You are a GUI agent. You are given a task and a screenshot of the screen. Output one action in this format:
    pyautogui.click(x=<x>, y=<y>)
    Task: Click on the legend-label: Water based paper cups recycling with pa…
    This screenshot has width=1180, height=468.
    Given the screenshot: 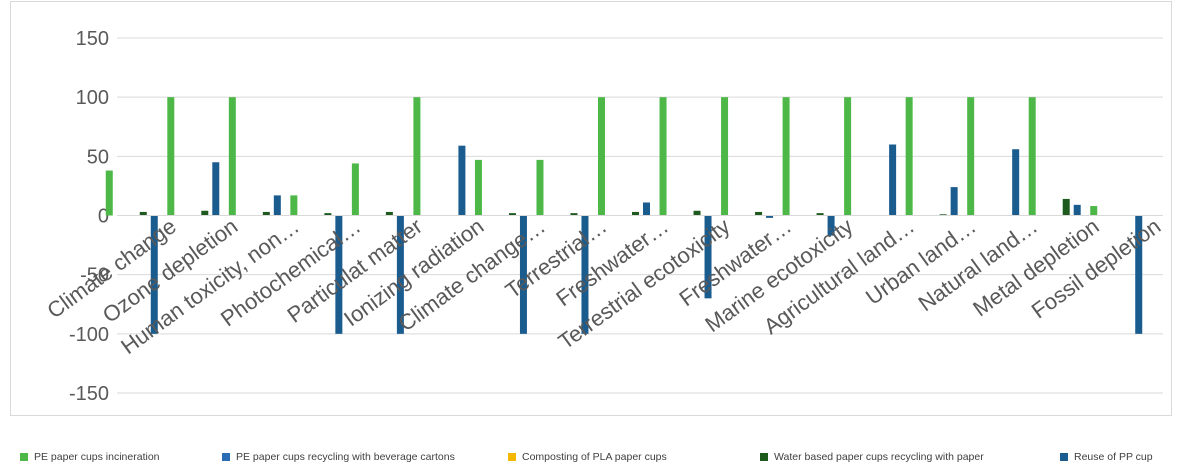 What is the action you would take?
    pyautogui.click(x=879, y=457)
    